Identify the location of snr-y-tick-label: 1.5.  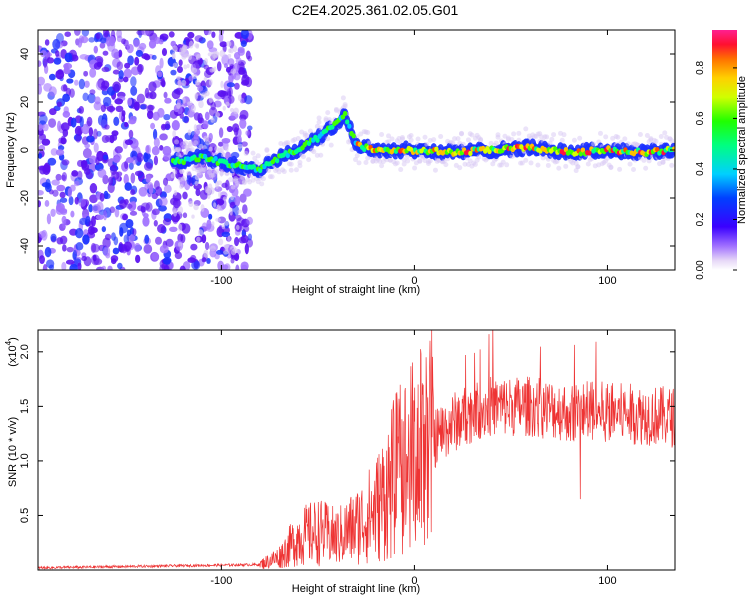
(25, 406).